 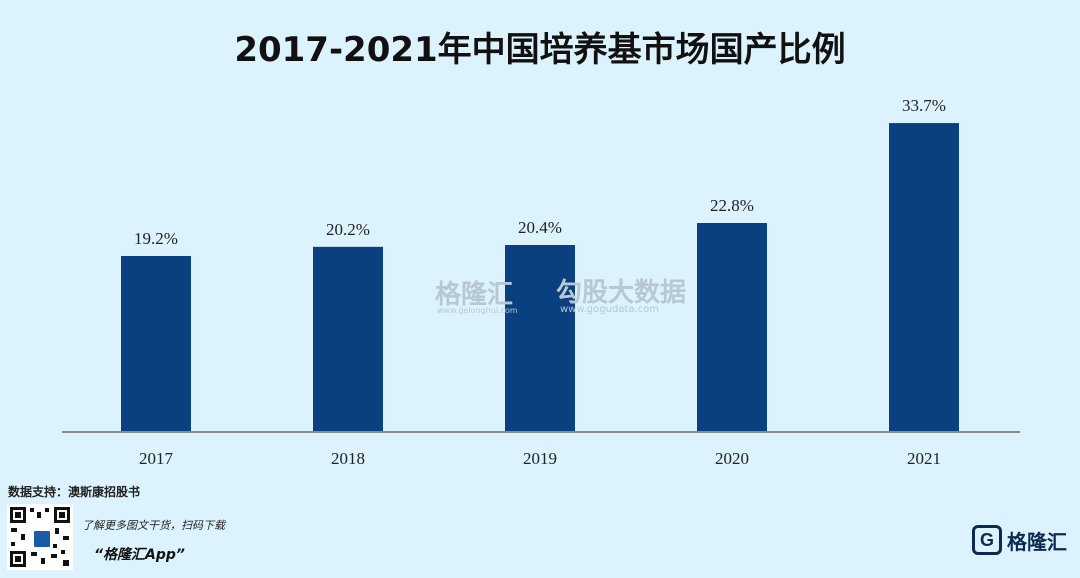 What do you see at coordinates (621, 293) in the screenshot?
I see `watermark-brand2: 勾股大数据` at bounding box center [621, 293].